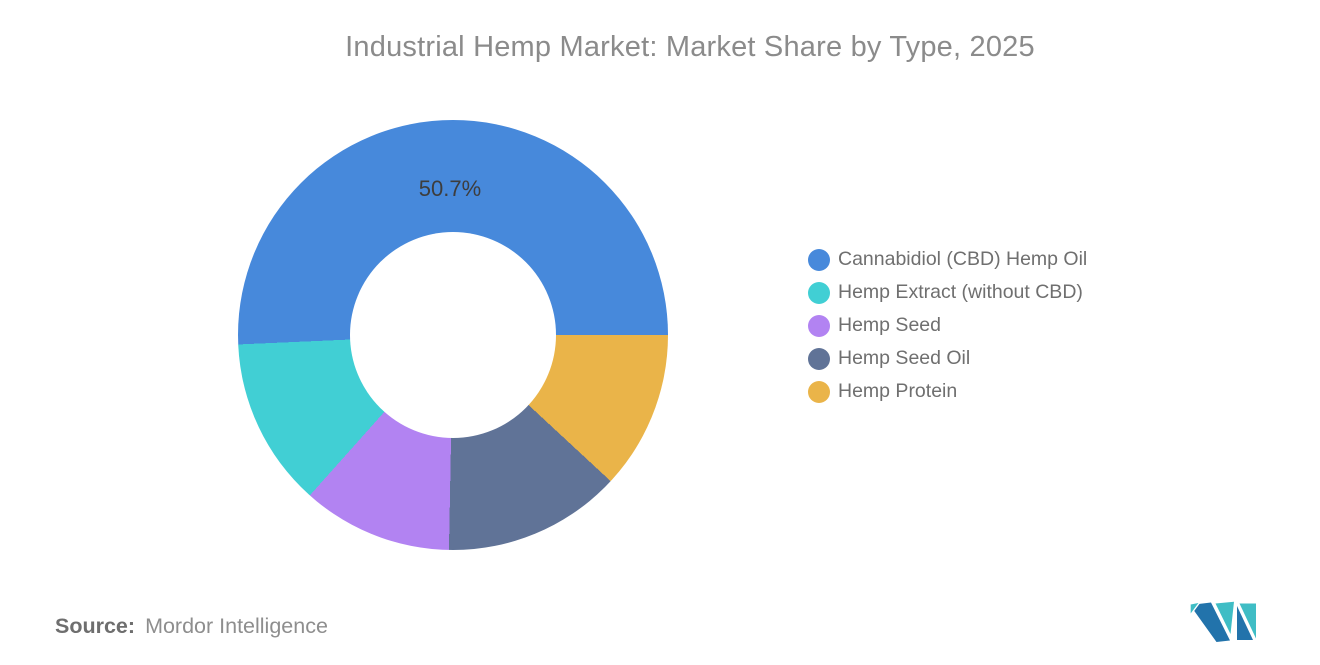 Image resolution: width=1320 pixels, height=665 pixels. What do you see at coordinates (236, 626) in the screenshot?
I see `source-value: Mordor Intelligence` at bounding box center [236, 626].